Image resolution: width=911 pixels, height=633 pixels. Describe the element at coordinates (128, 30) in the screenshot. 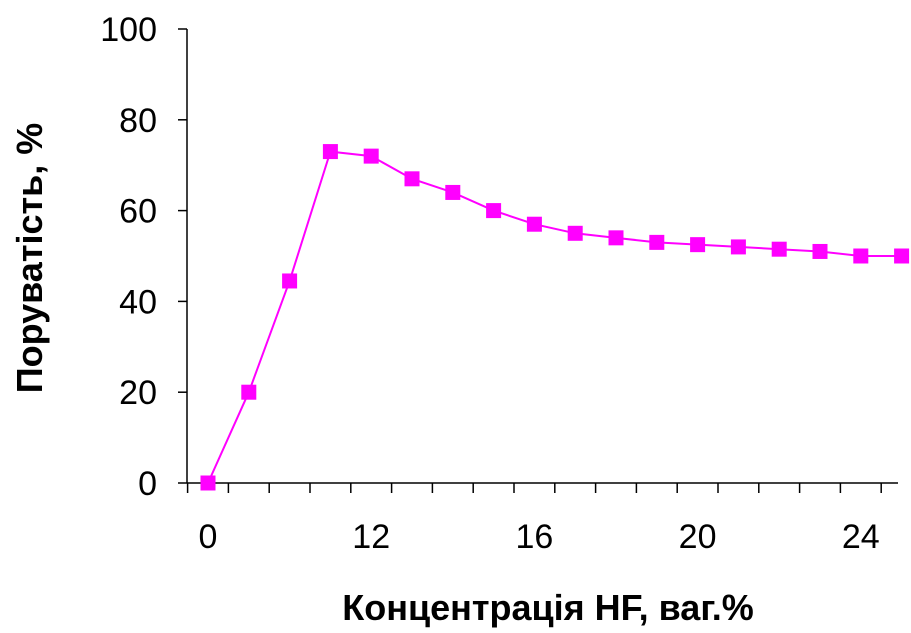

I see `y-tick-label: 100` at that location.